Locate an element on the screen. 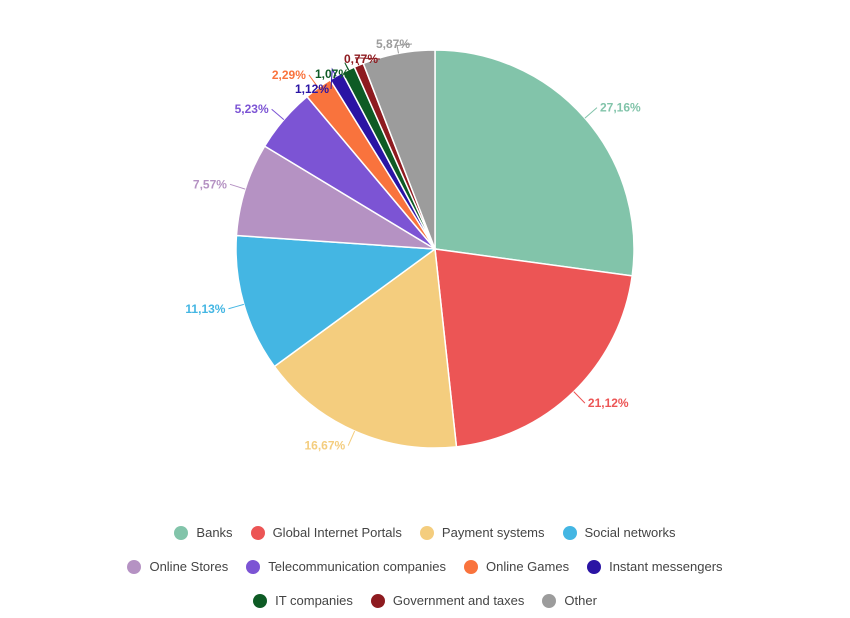 The width and height of the screenshot is (850, 618). data-label: 21,12% is located at coordinates (608, 403).